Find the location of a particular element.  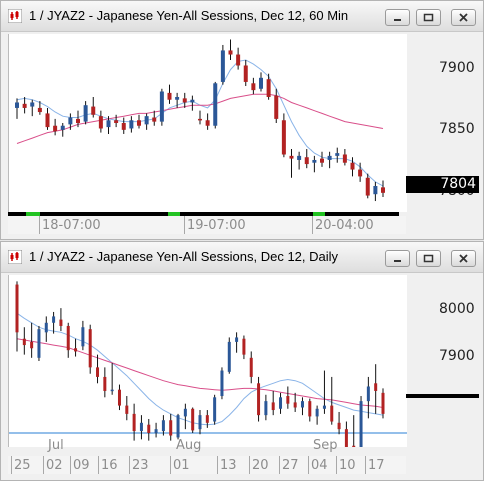

session-strip is located at coordinates (203, 214).